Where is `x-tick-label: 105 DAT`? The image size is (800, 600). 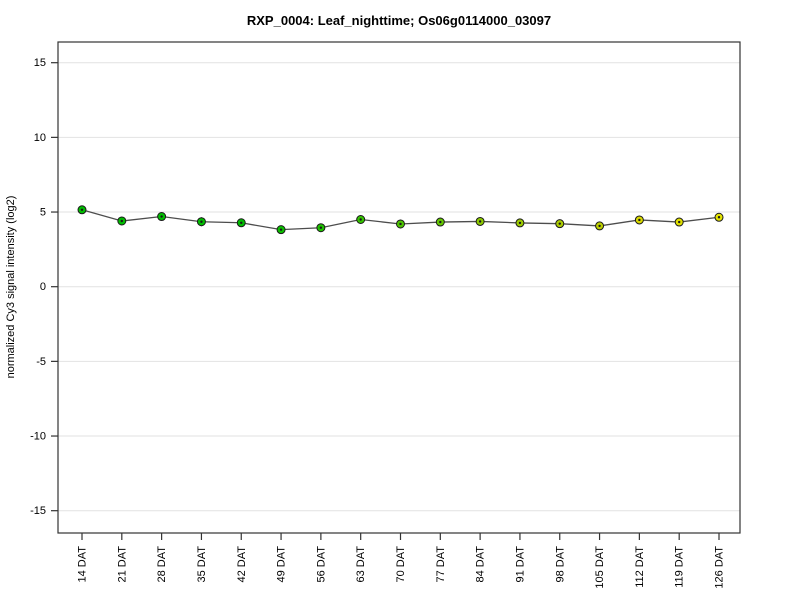
x-tick-label: 105 DAT is located at coordinates (600, 567).